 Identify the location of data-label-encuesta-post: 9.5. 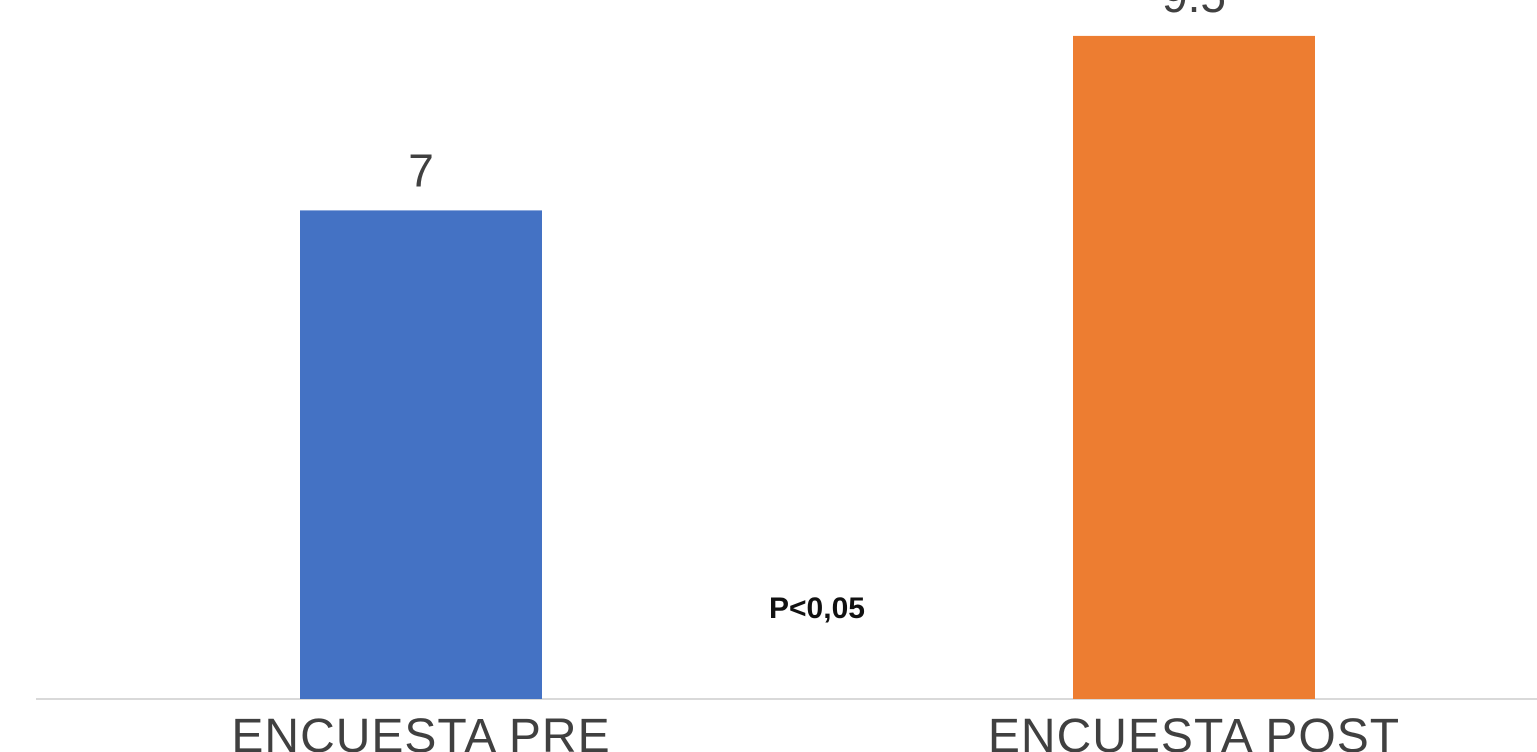
(1194, 11).